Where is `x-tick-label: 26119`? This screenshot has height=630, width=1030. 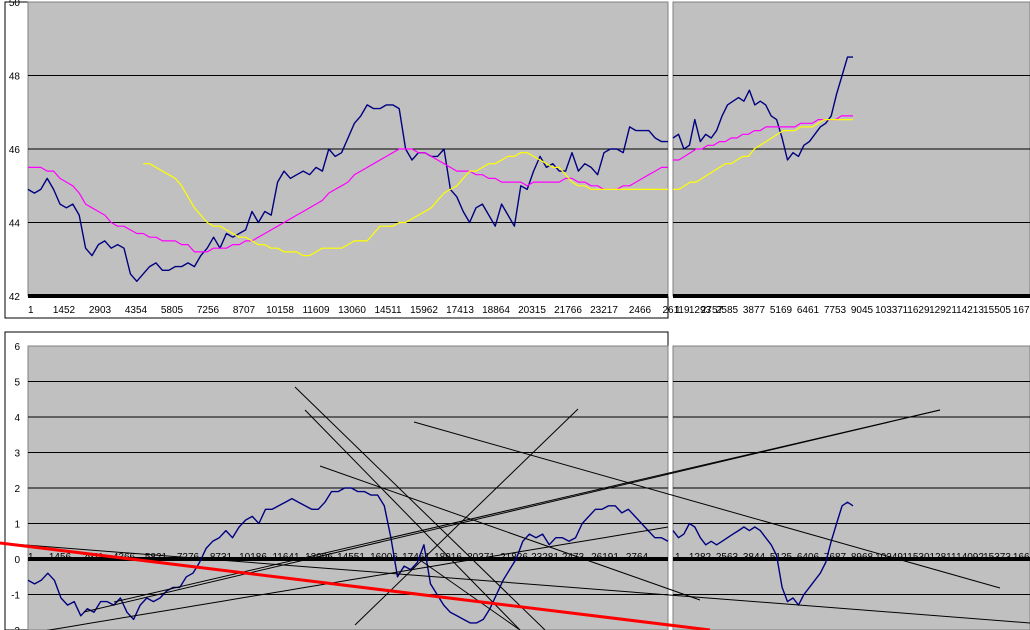 x-tick-label: 26119 is located at coordinates (676, 310).